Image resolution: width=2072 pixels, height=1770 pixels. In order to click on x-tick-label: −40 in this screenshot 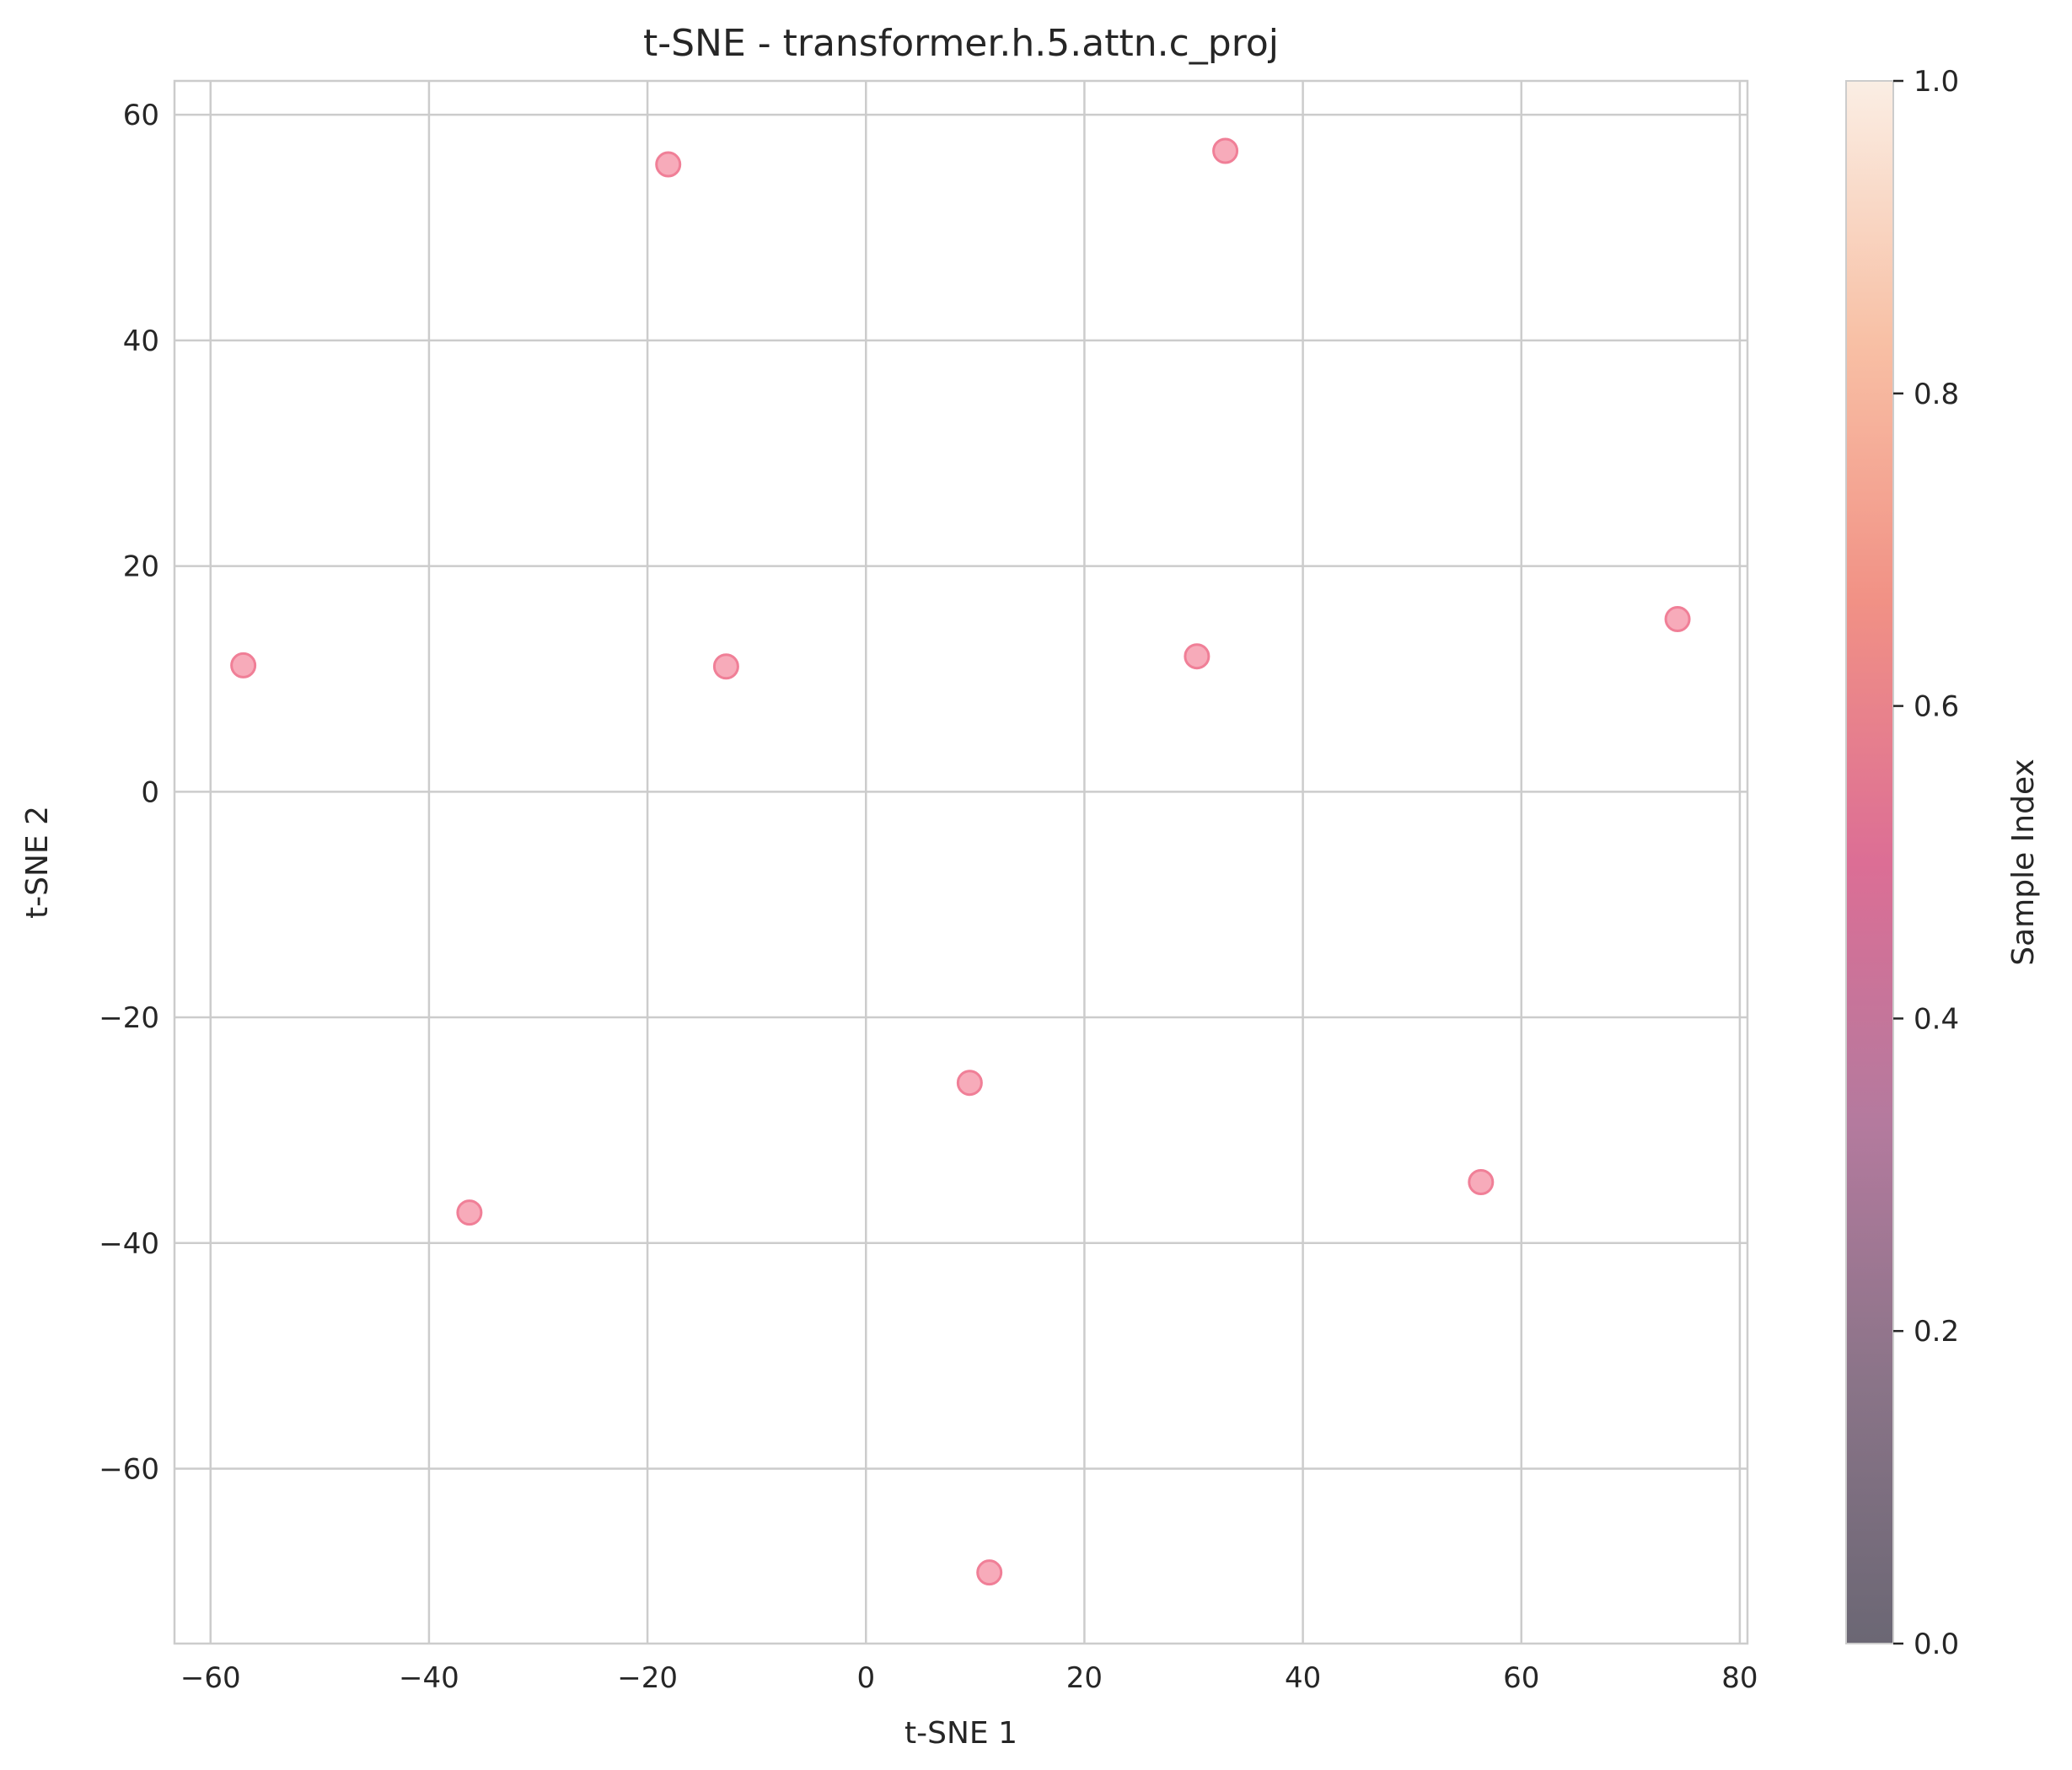, I will do `click(429, 1678)`.